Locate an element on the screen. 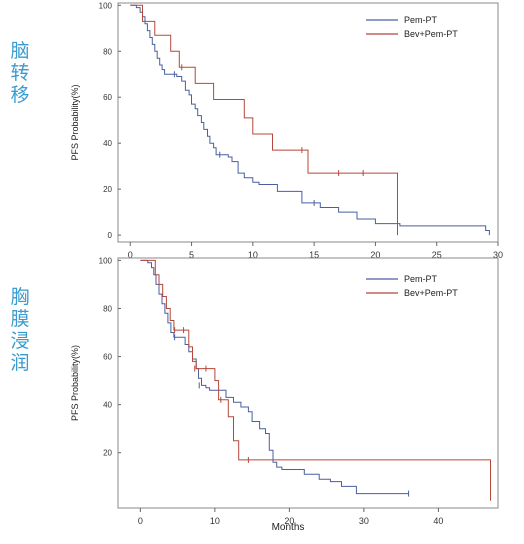 This screenshot has width=524, height=544. y-tick-label: 0 is located at coordinates (110, 235).